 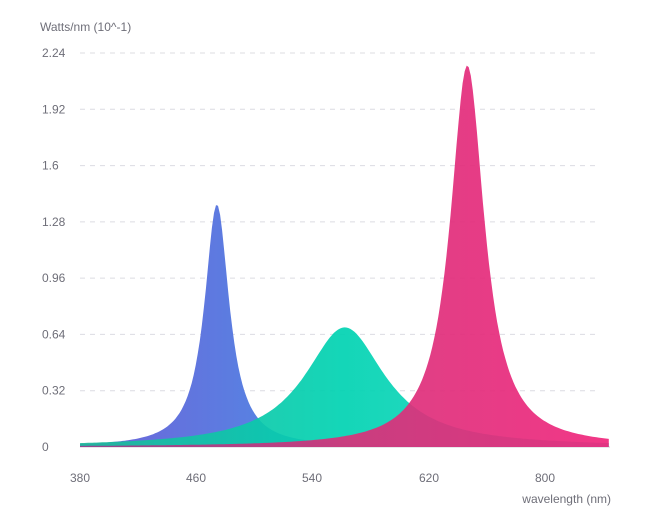 What do you see at coordinates (196, 478) in the screenshot?
I see `x-tick-label: 460` at bounding box center [196, 478].